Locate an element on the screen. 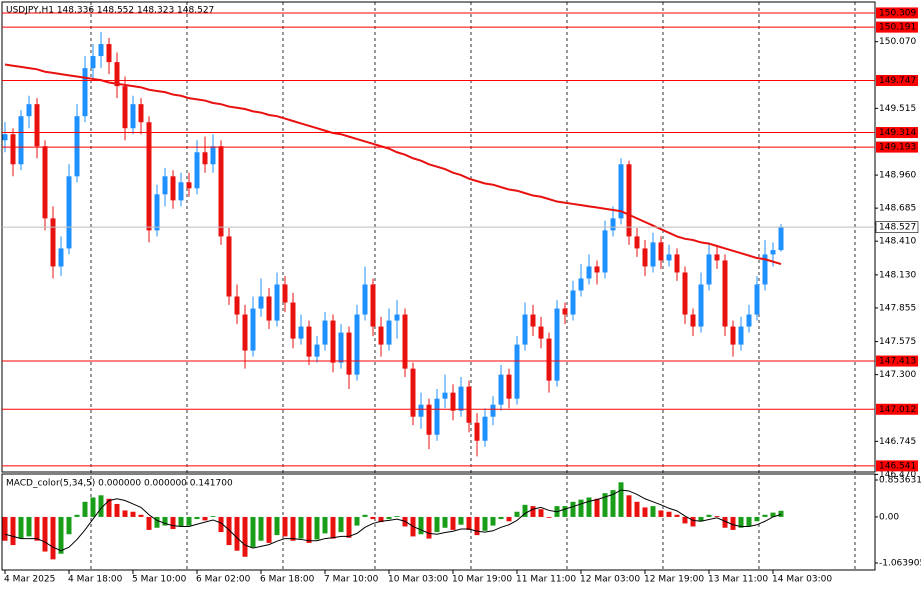 The image size is (921, 590). x-tick-label: 5 Mar 10:00 is located at coordinates (159, 580).